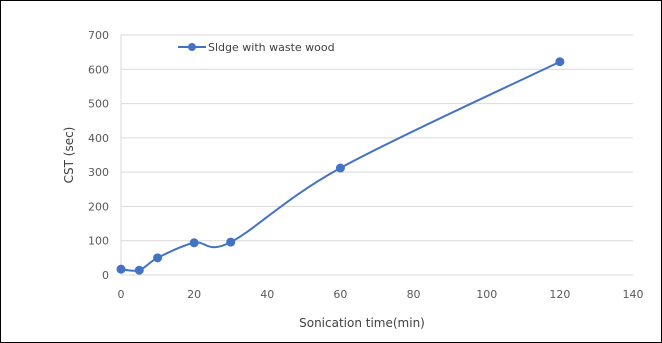  I want to click on x-tick-label: 40, so click(267, 294).